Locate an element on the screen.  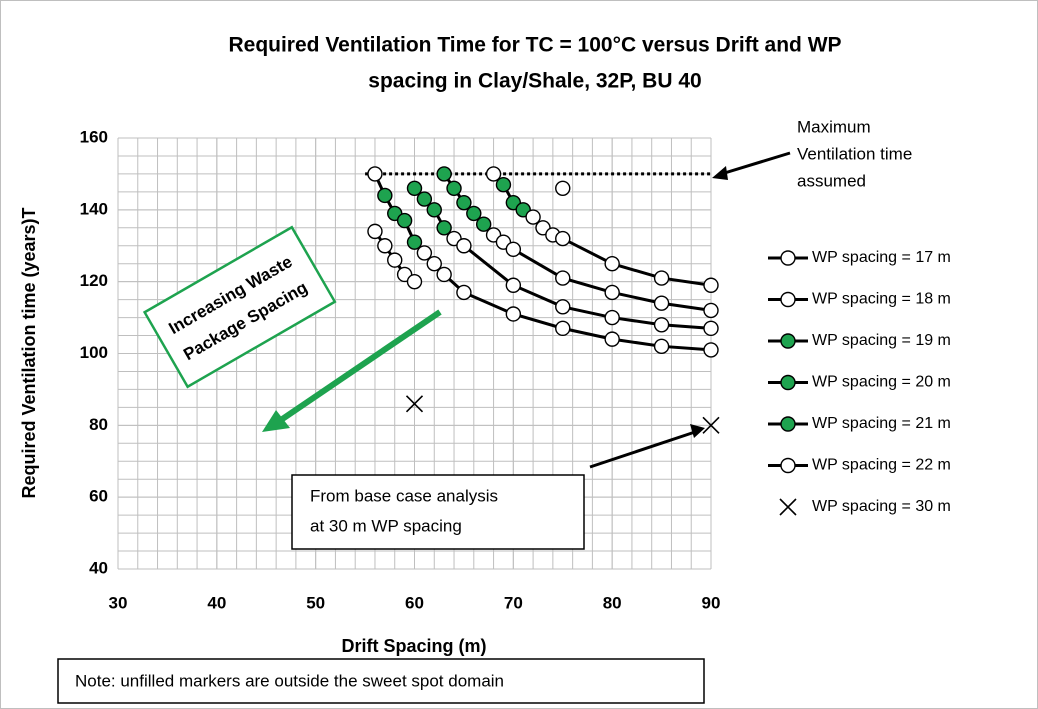
annotation: Ventilation time is located at coordinates (854, 153).